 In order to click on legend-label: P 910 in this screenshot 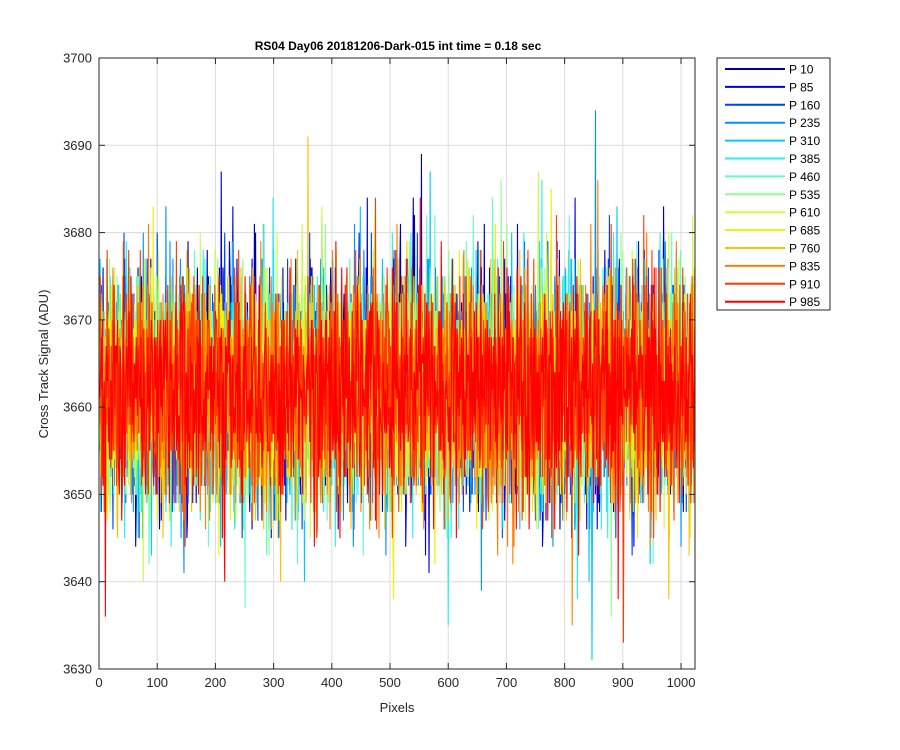, I will do `click(804, 284)`.